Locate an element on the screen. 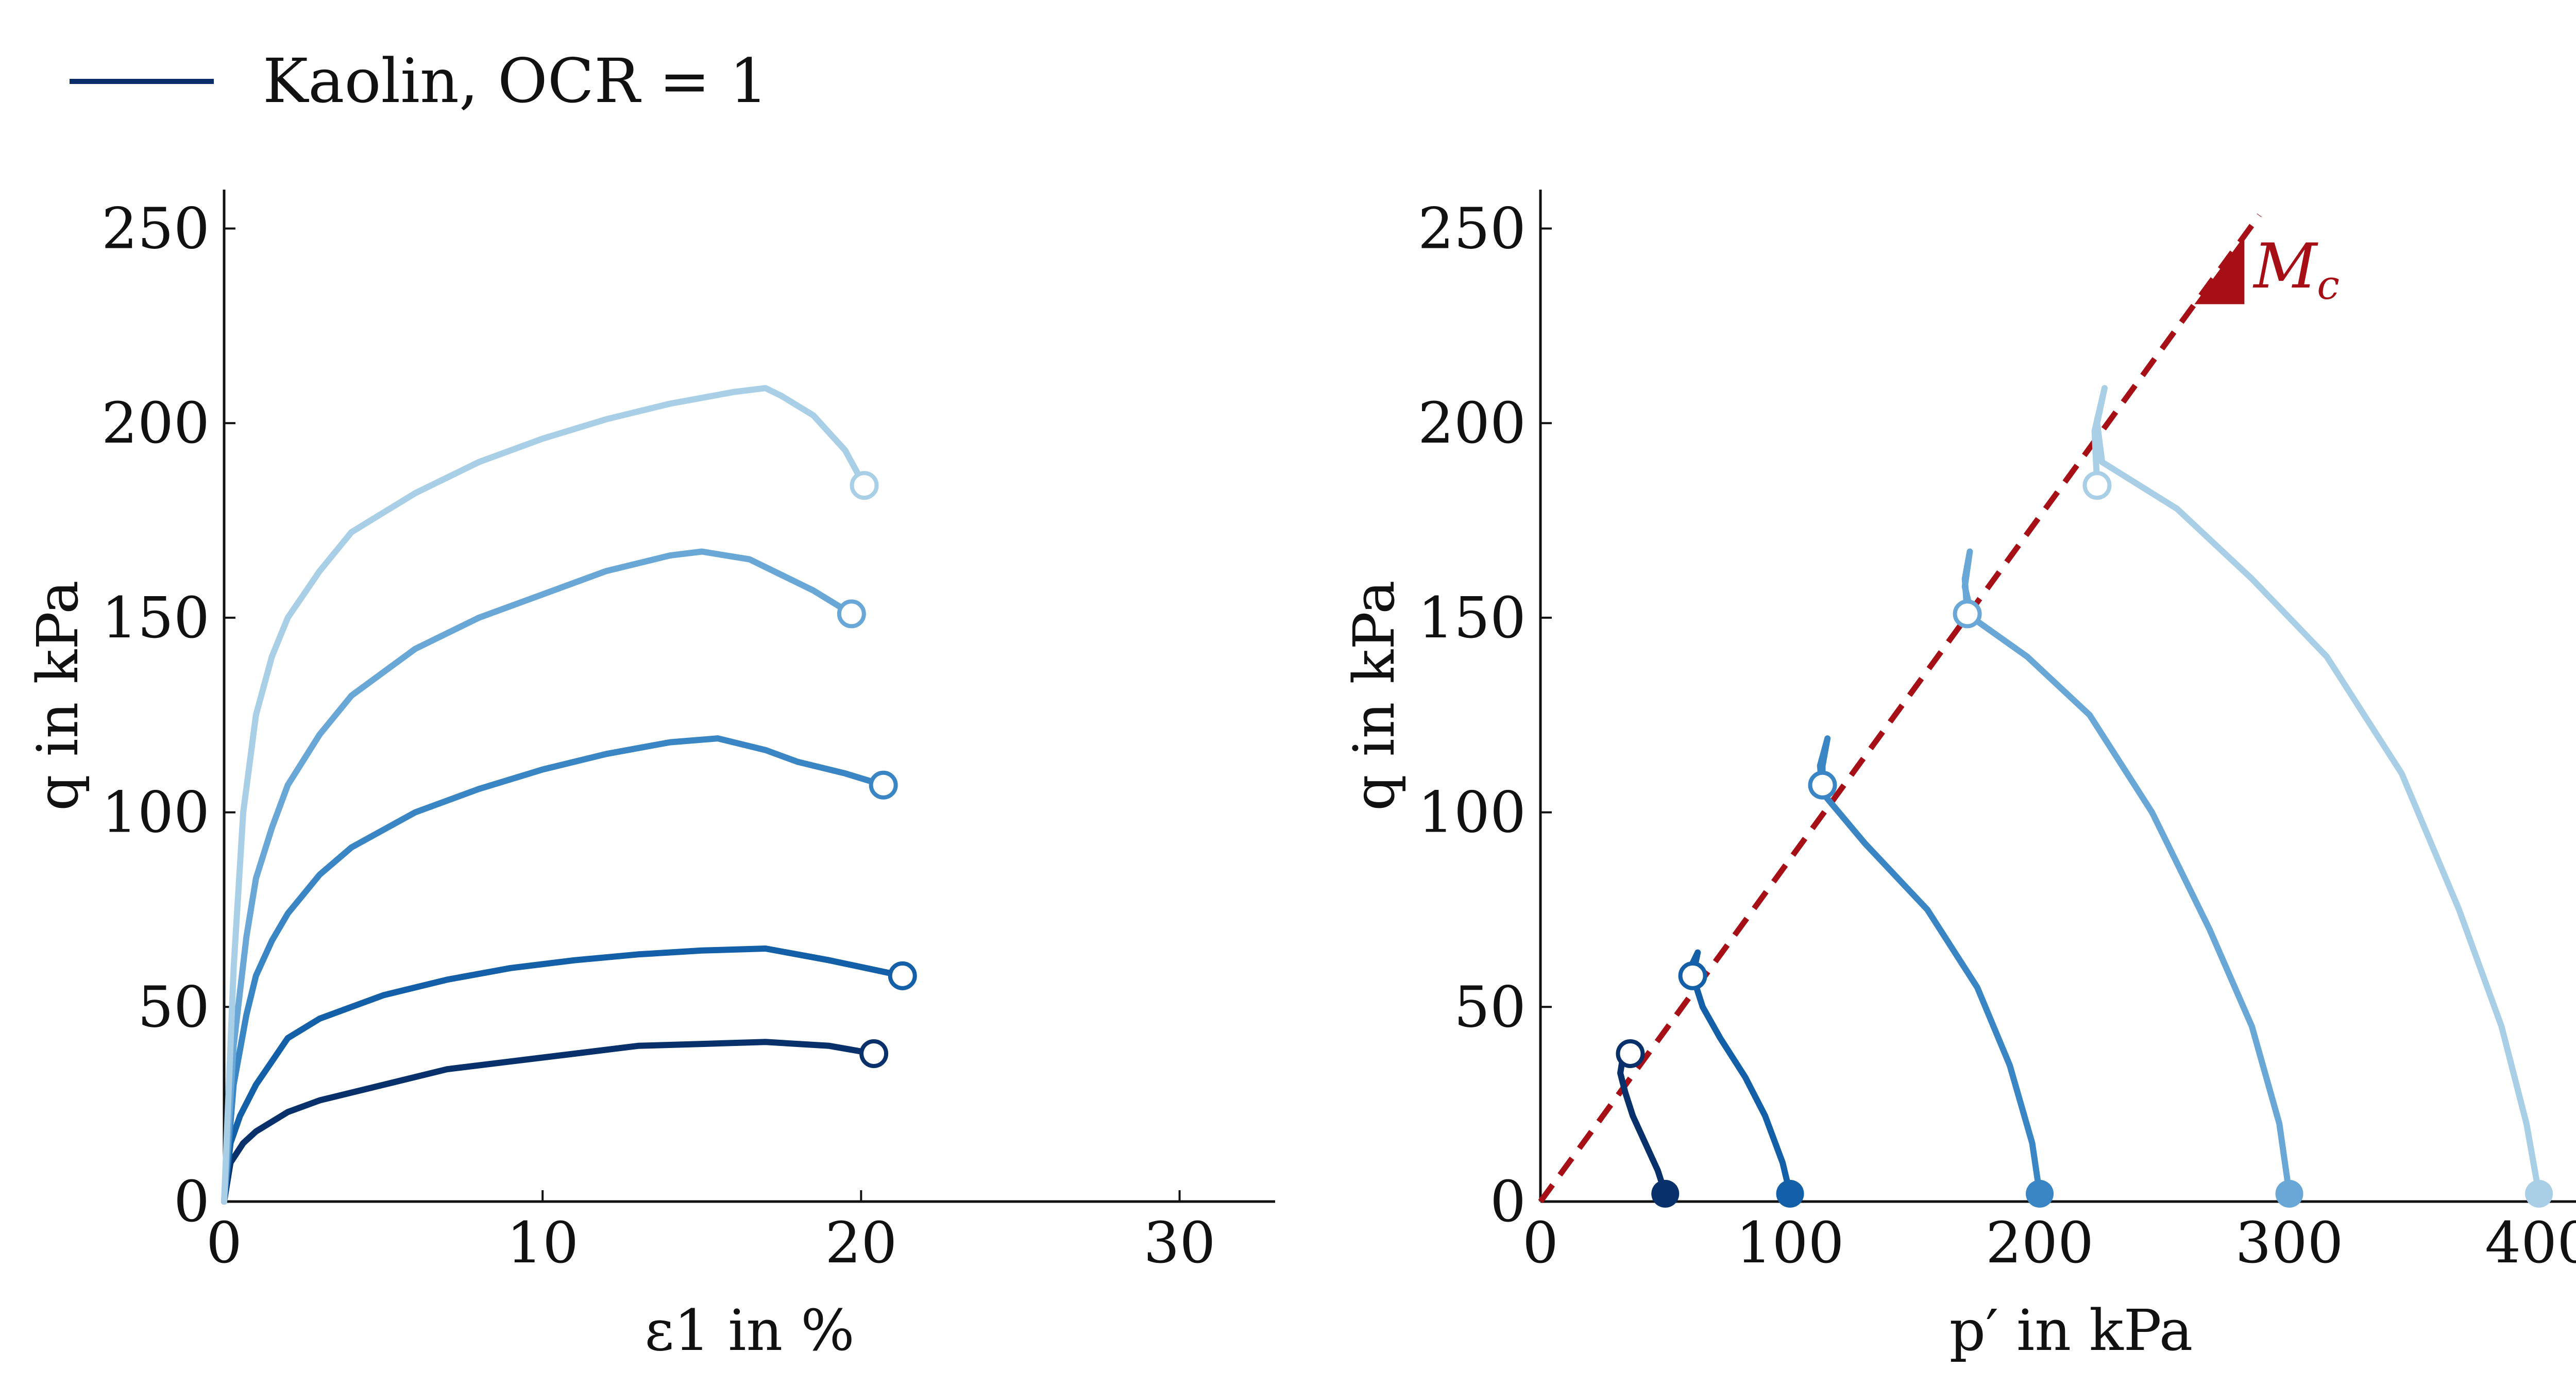 Image resolution: width=2576 pixels, height=1386 pixels. right-x-tick-label: 200 is located at coordinates (2040, 1243).